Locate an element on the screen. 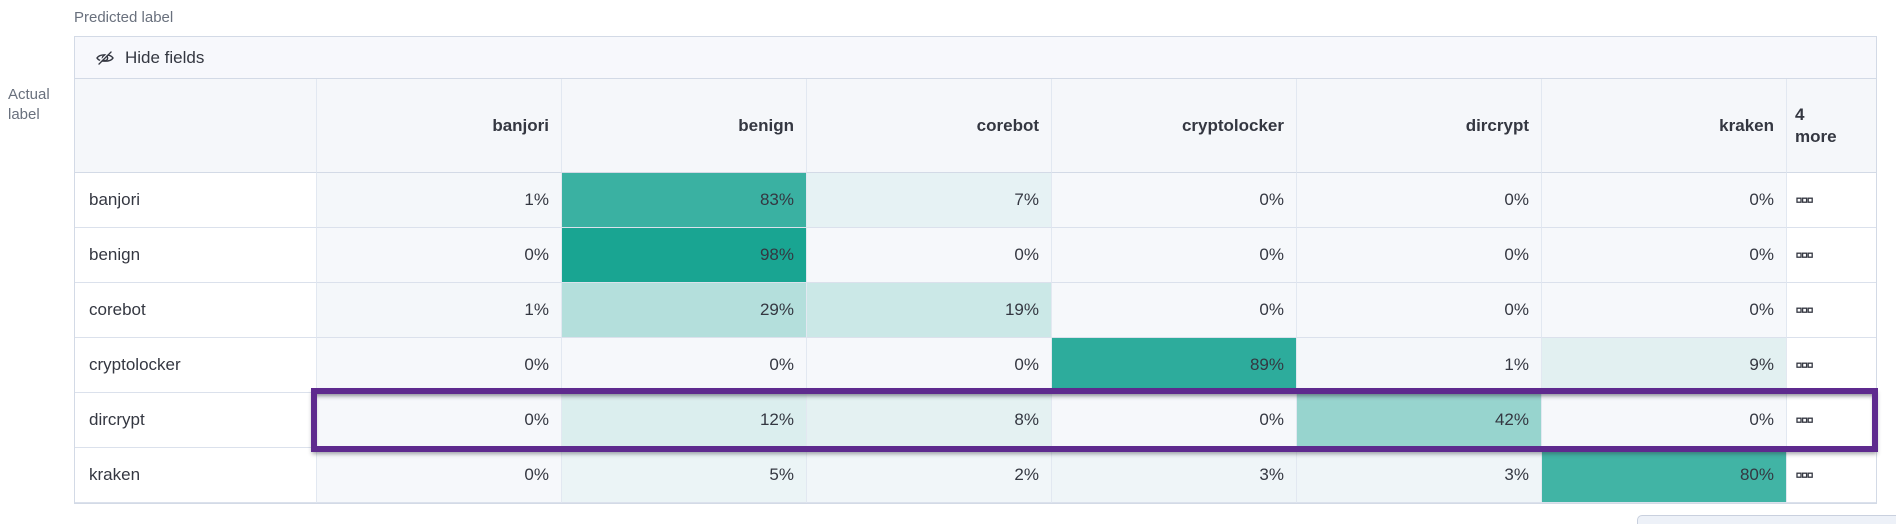 The image size is (1896, 524). matrix-cell-kraken-kraken: 80% is located at coordinates (1663, 475).